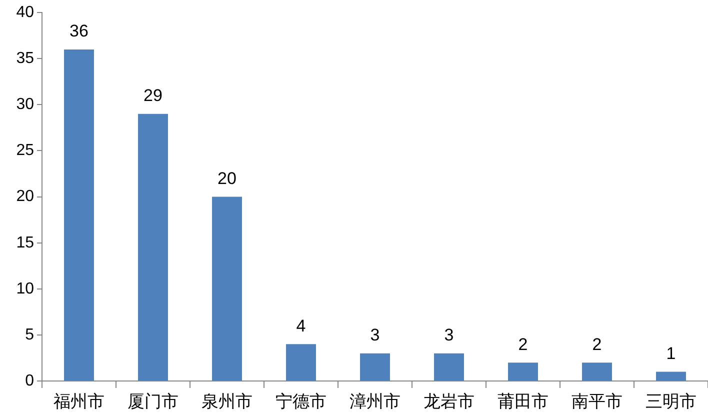 The height and width of the screenshot is (416, 708). I want to click on data-label: 20, so click(227, 178).